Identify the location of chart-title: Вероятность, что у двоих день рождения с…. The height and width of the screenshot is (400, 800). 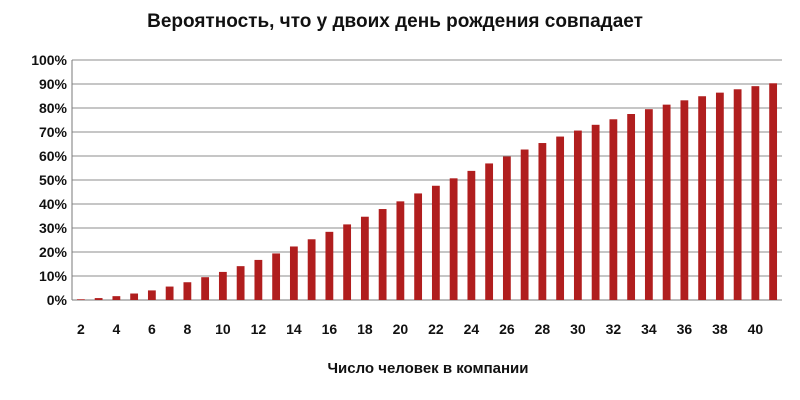
(395, 21).